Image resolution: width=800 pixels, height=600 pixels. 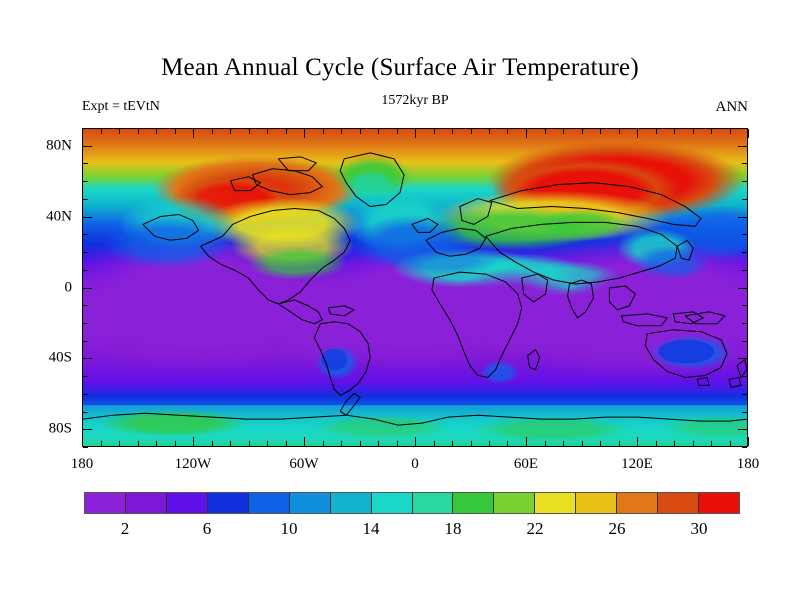 I want to click on colorbar-tick-label: 26, so click(x=617, y=528).